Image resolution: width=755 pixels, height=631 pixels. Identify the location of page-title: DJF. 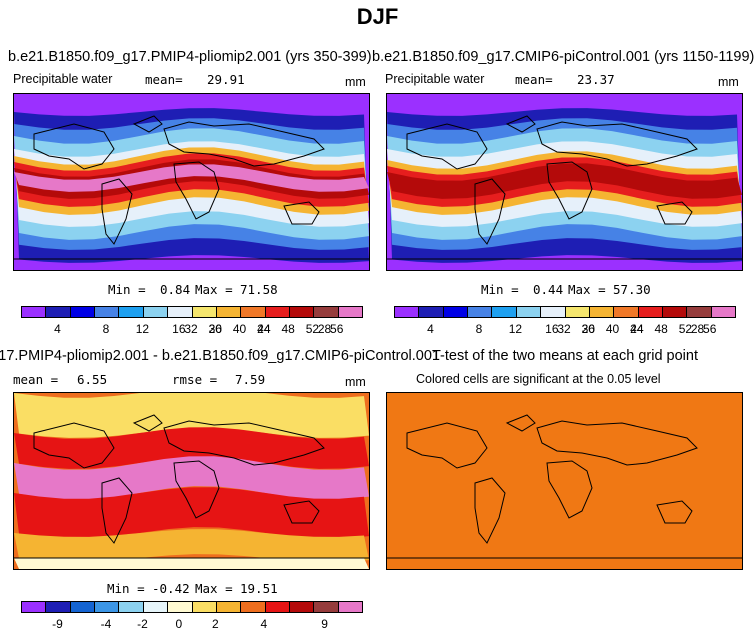
(377, 16).